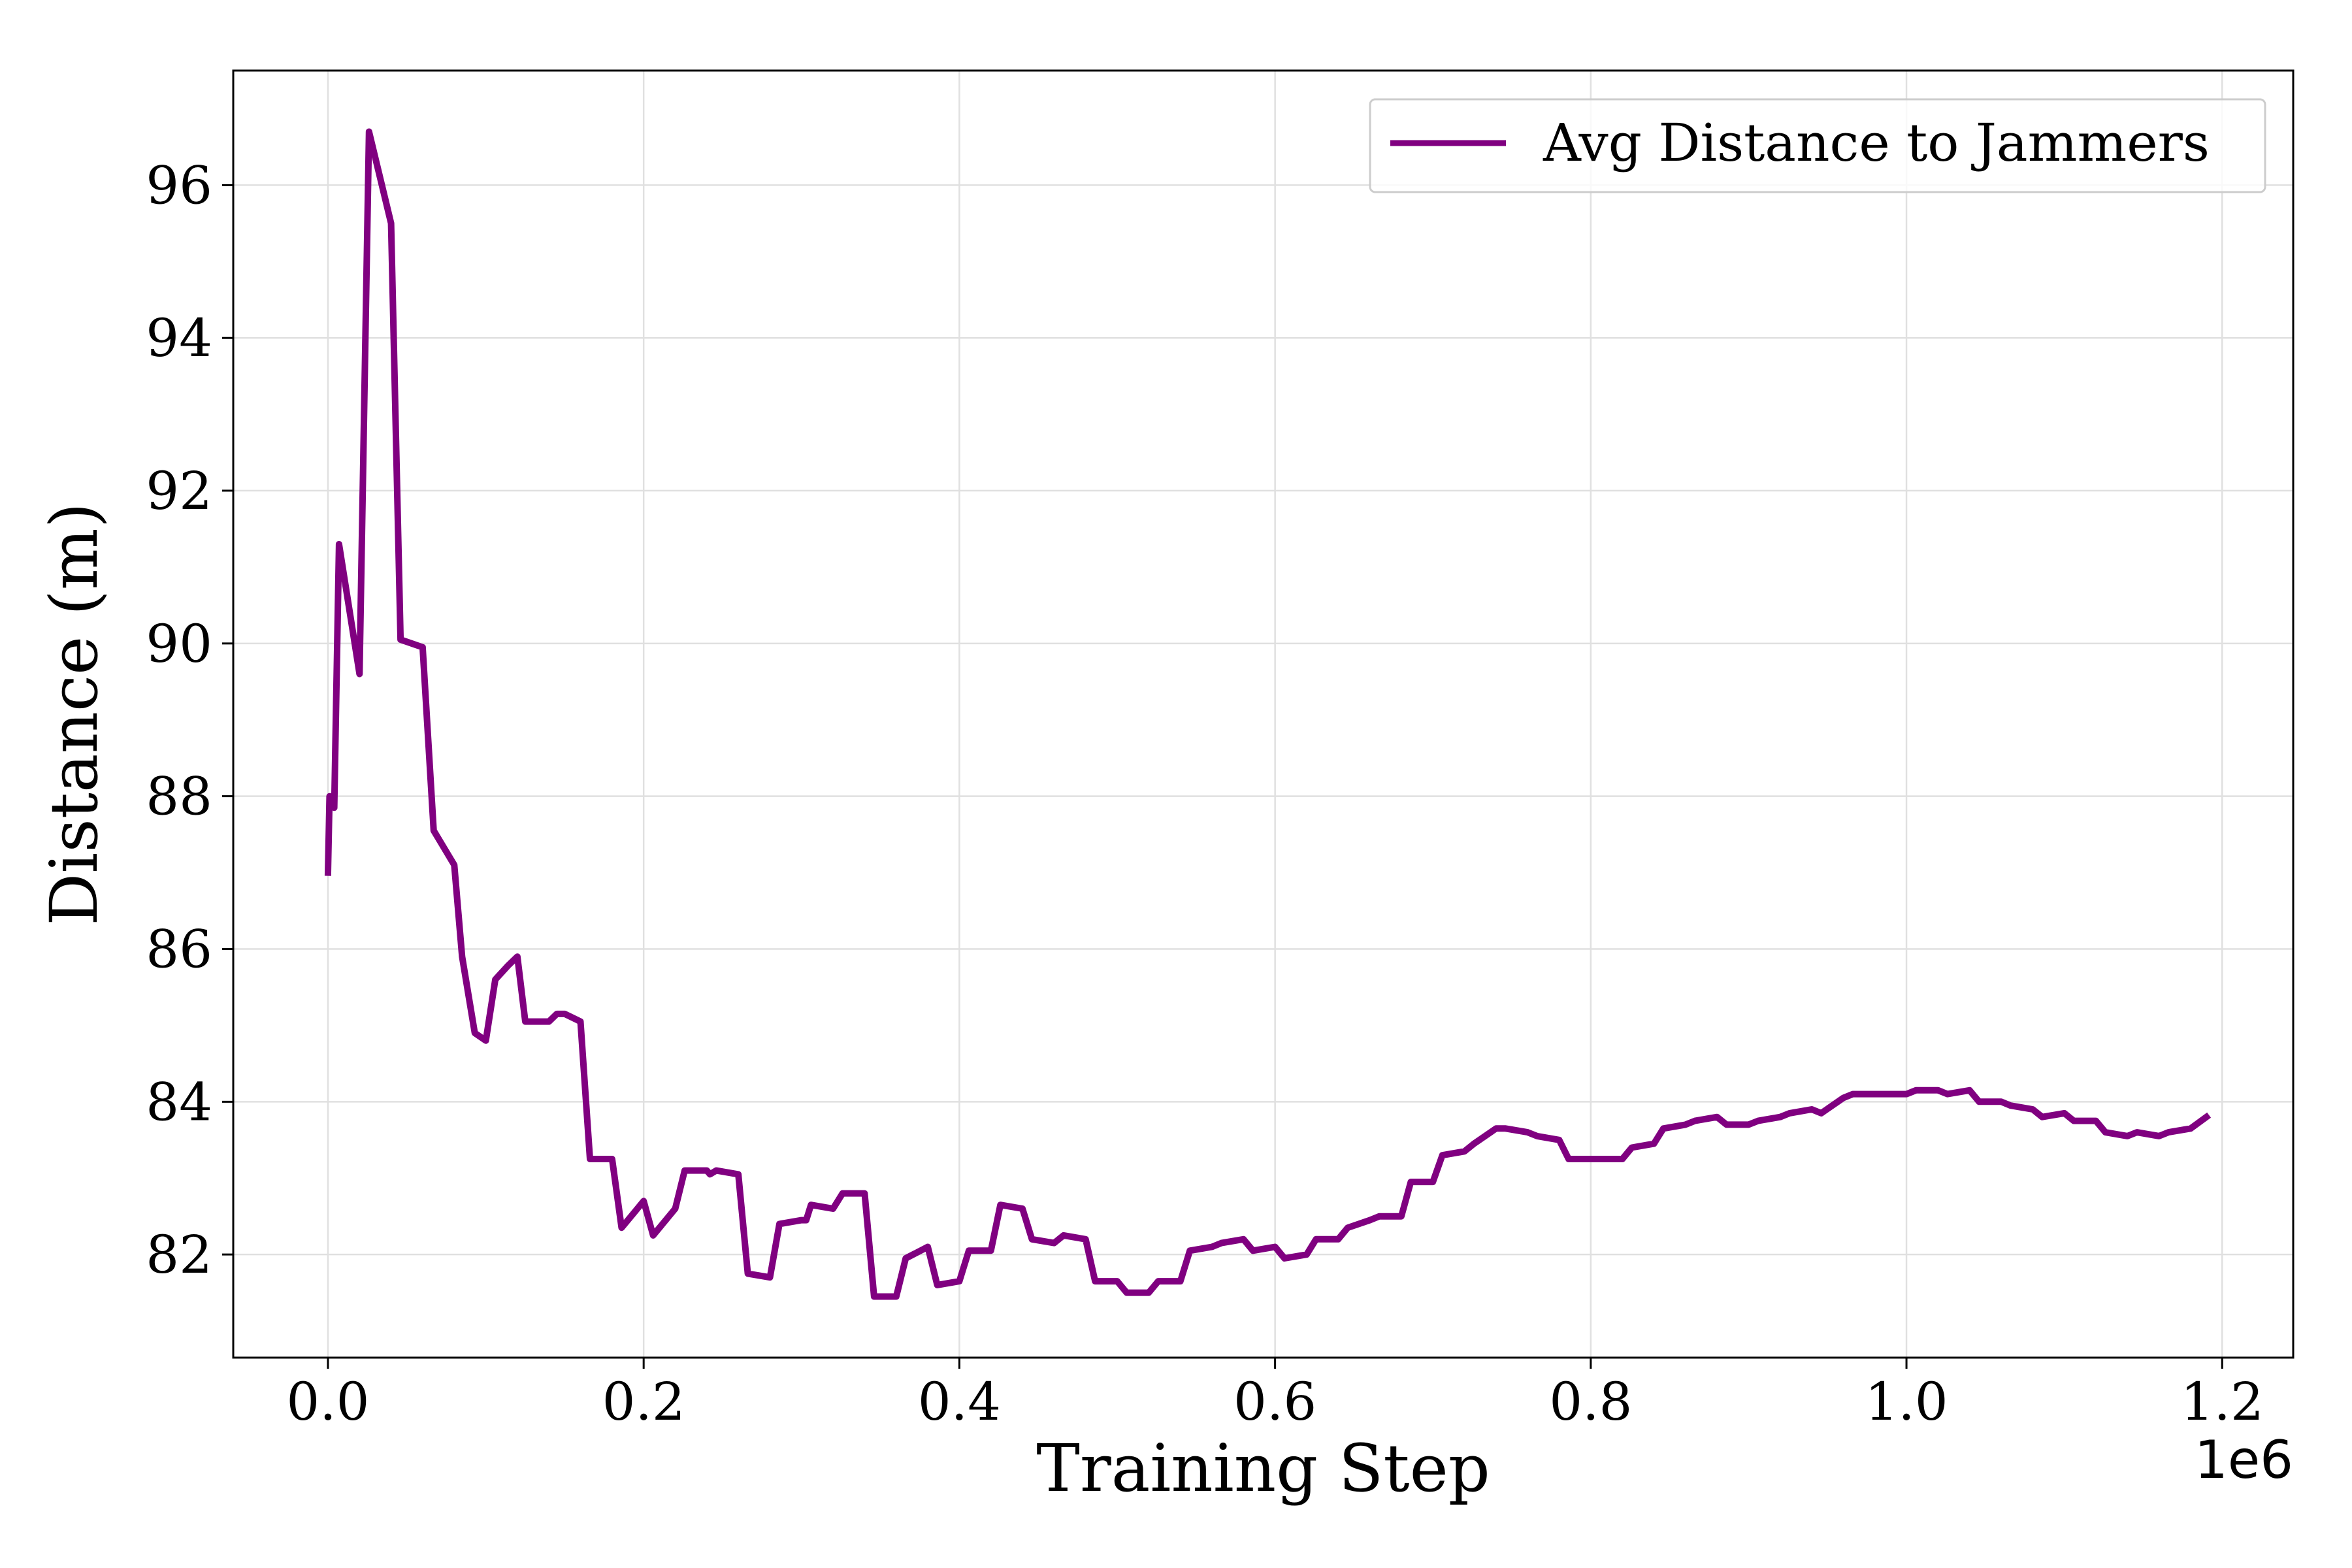 This screenshot has height=1568, width=2352. What do you see at coordinates (959, 1401) in the screenshot?
I see `x-tick-label: 0.4` at bounding box center [959, 1401].